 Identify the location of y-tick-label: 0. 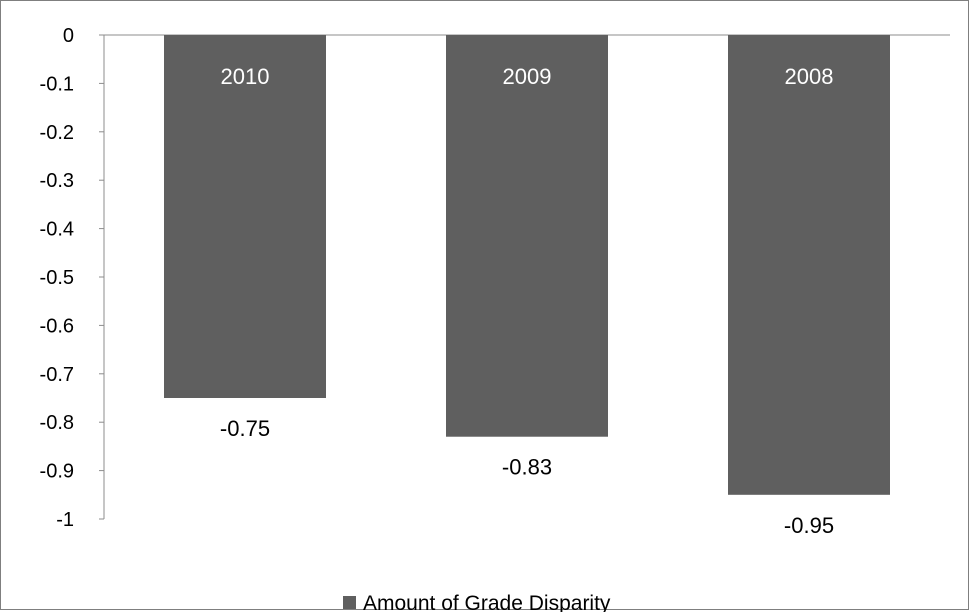
(68, 36).